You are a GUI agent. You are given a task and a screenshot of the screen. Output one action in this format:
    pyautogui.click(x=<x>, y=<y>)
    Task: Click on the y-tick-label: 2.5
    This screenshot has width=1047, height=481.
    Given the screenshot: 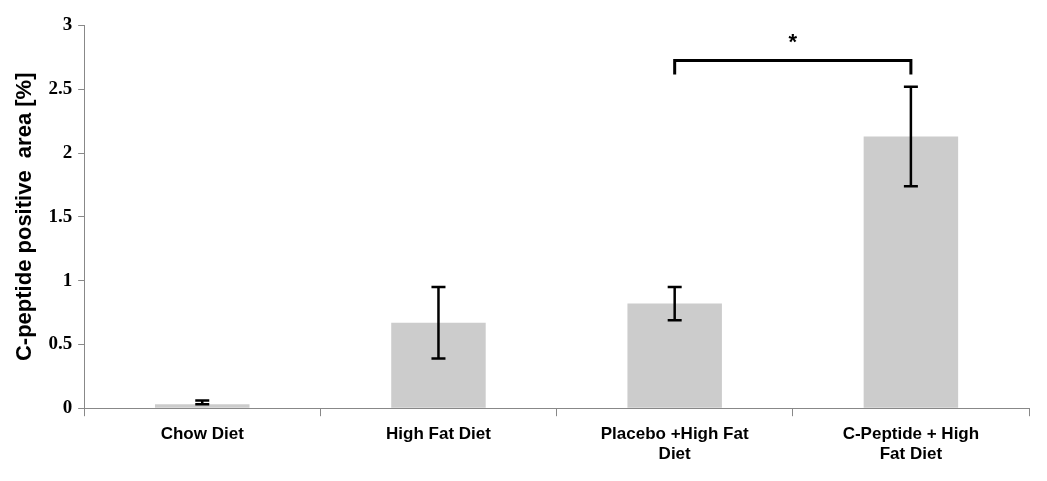 What is the action you would take?
    pyautogui.click(x=60, y=88)
    